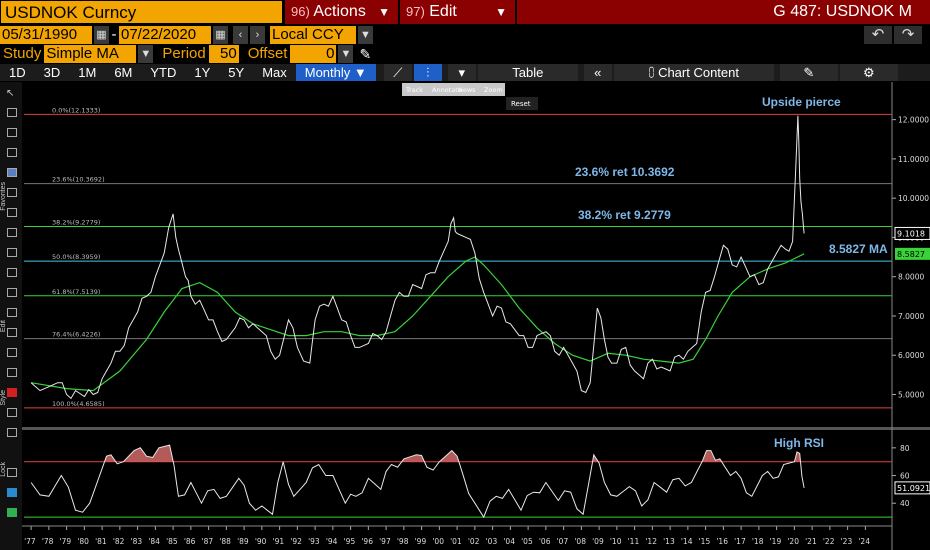  I want to click on fib-label-1: 23.6%(10.3692), so click(78, 180).